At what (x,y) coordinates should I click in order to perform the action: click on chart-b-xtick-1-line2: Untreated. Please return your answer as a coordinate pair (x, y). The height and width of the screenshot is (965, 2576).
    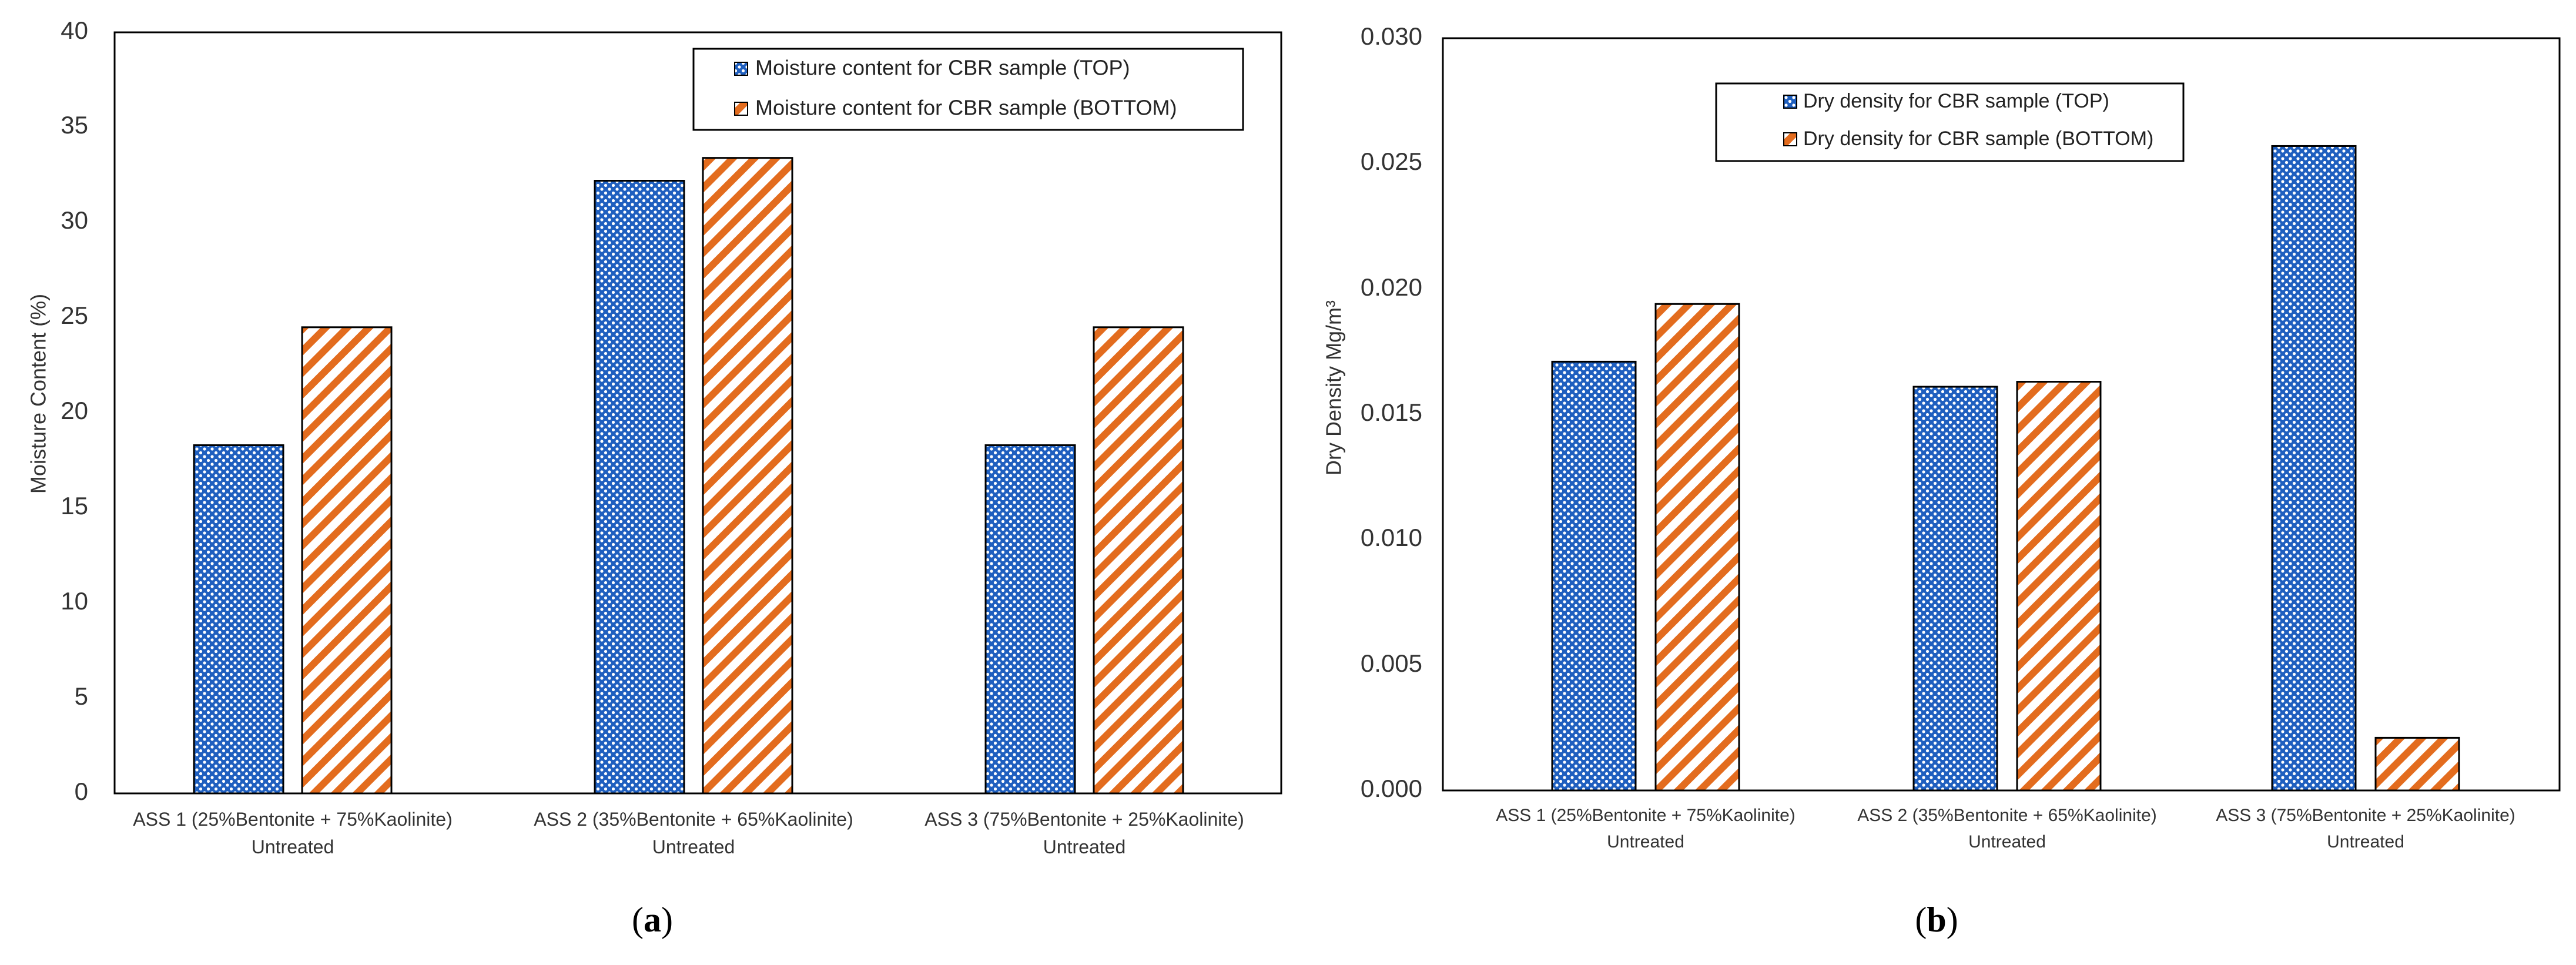
    Looking at the image, I should click on (1645, 842).